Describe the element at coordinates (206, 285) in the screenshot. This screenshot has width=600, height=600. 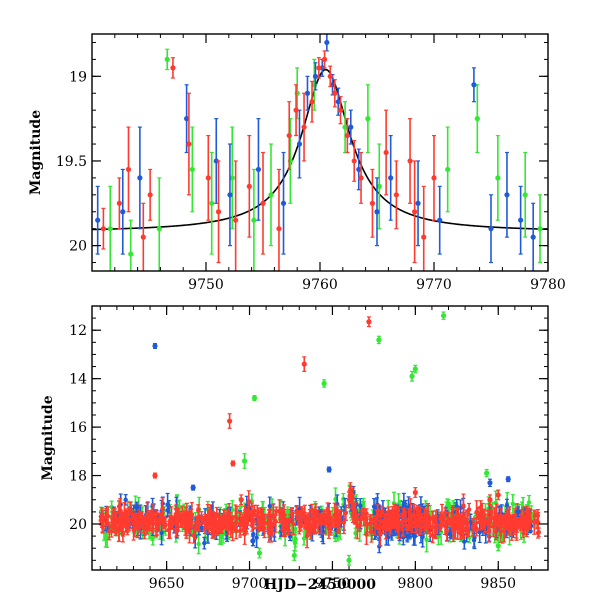
I see `x-tick-label: 9750` at that location.